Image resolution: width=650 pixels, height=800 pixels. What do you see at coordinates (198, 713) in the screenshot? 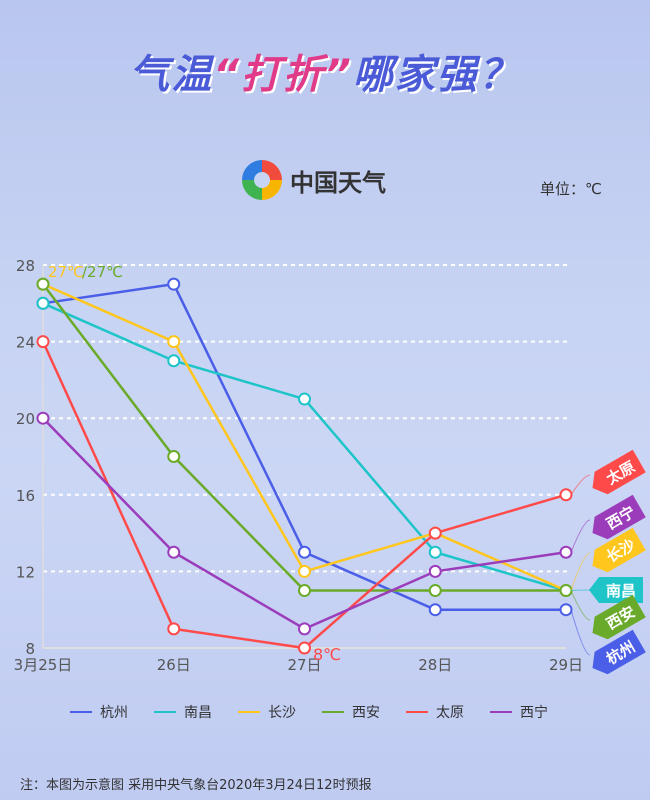
I see `legend-label: 南昌` at bounding box center [198, 713].